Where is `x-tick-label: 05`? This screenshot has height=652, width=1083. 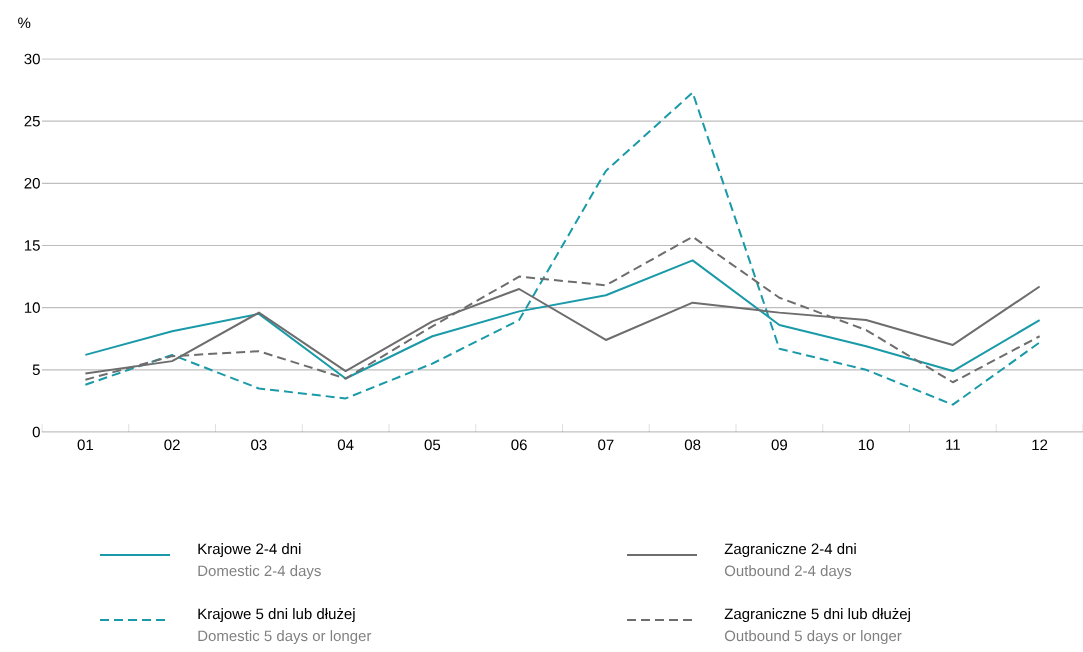 x-tick-label: 05 is located at coordinates (432, 445).